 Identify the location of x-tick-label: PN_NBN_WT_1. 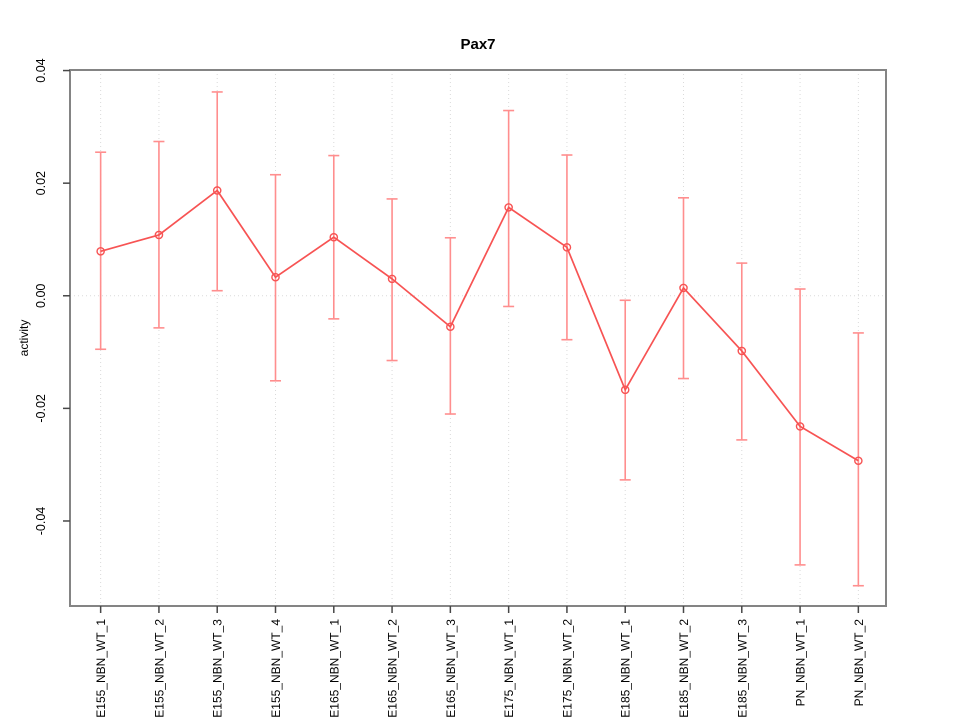
(801, 663).